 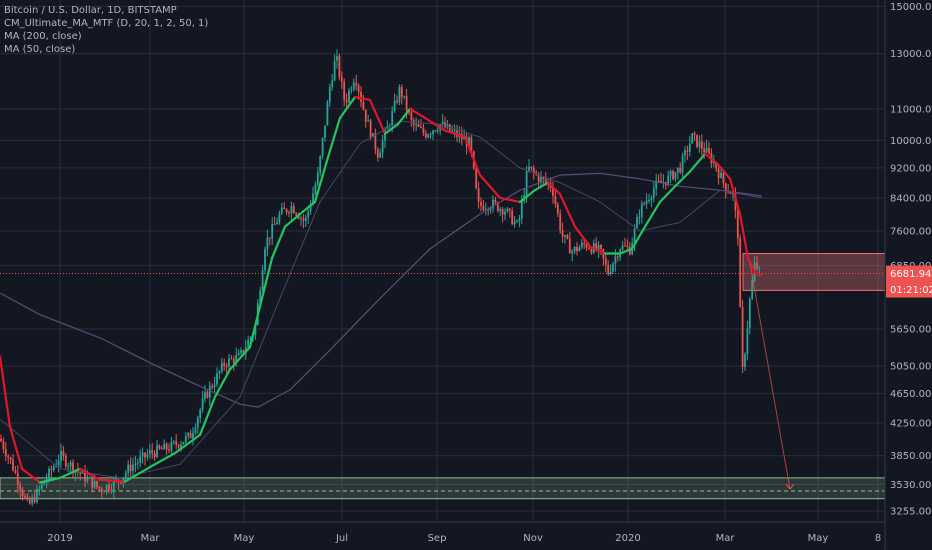 I want to click on y-tick-label: 3255.00, so click(x=910, y=512).